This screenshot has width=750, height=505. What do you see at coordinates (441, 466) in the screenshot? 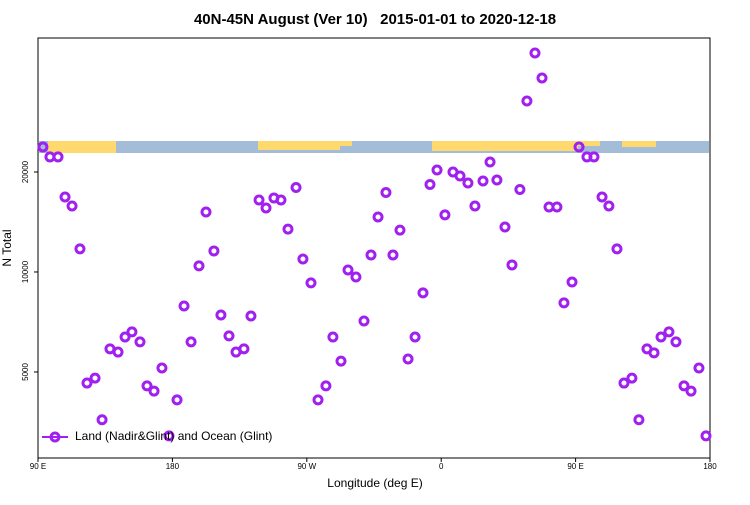
I see `x-tick-label: 0` at bounding box center [441, 466].